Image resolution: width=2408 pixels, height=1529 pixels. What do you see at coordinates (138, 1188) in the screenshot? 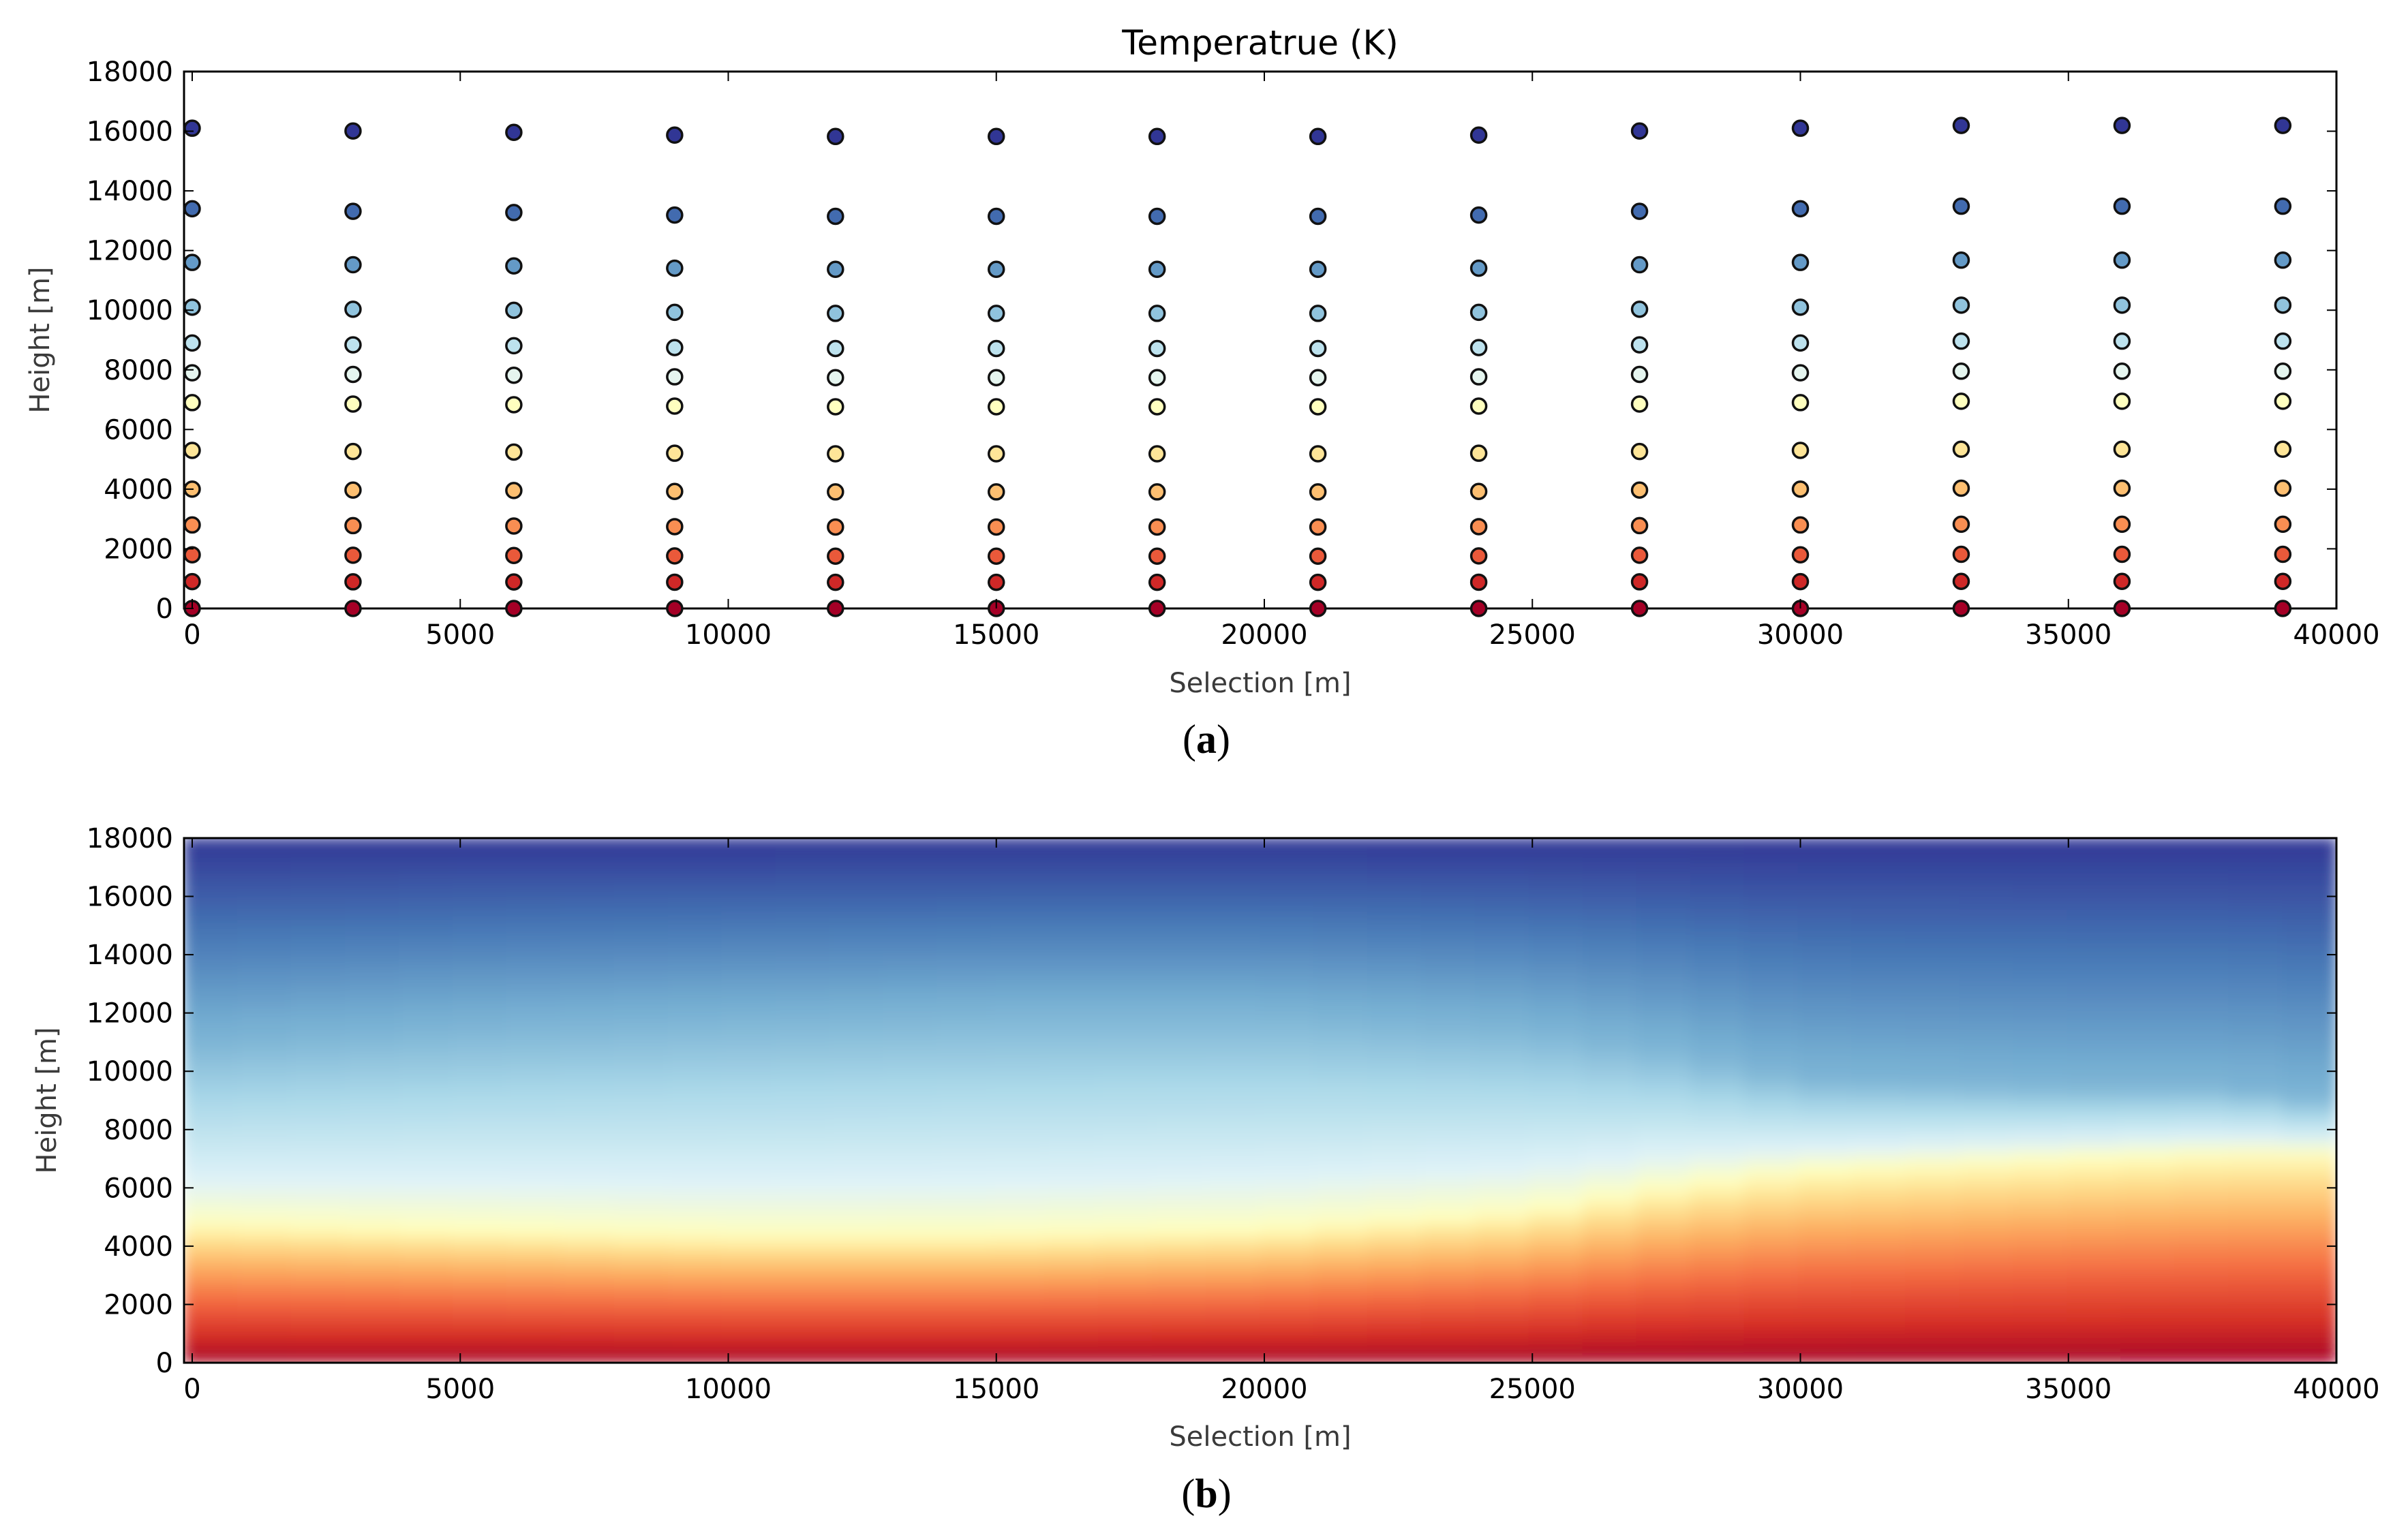
I see `chart-b-ytick-label: 6000` at bounding box center [138, 1188].